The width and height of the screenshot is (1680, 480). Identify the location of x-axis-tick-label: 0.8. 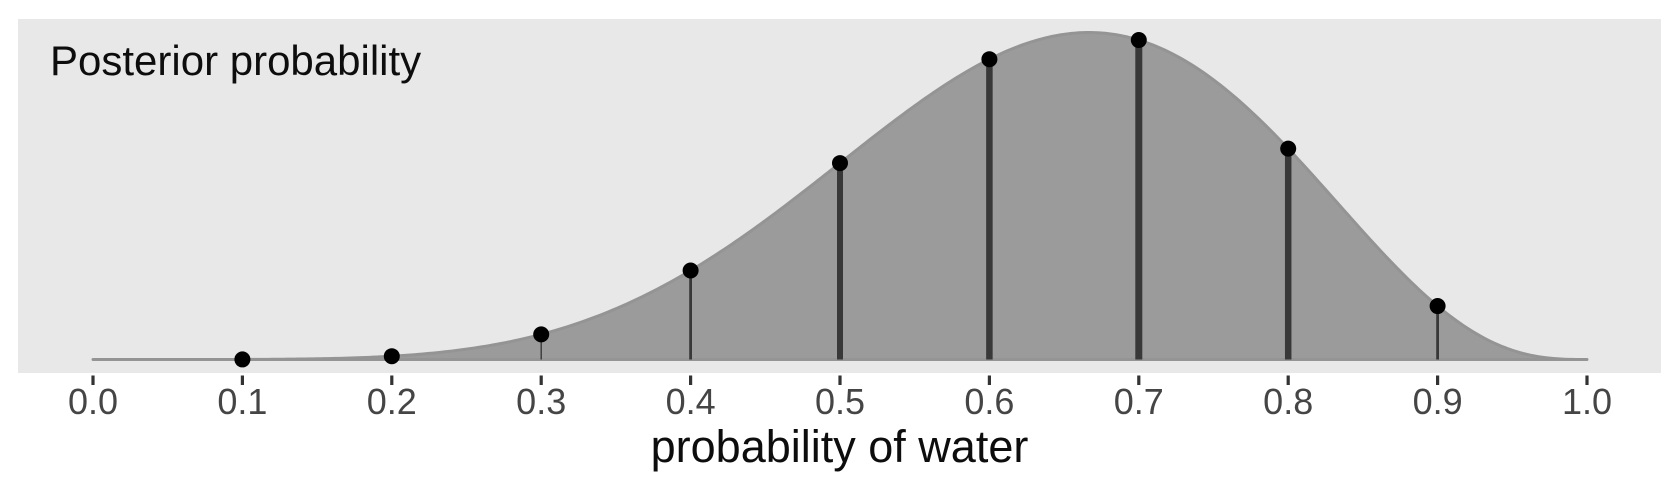
(1288, 401).